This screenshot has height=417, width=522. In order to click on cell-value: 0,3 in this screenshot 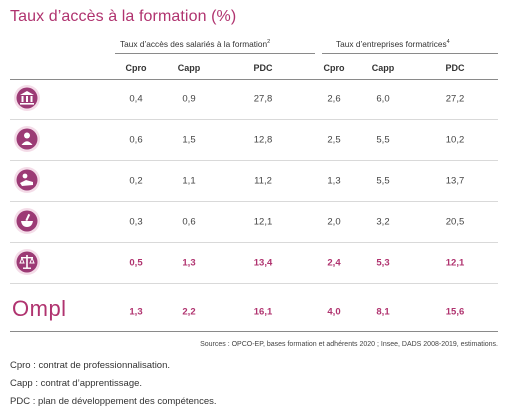, I will do `click(136, 221)`.